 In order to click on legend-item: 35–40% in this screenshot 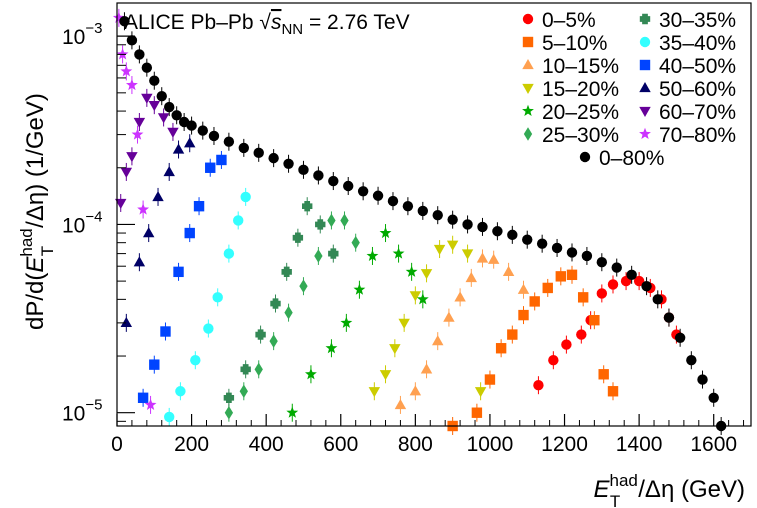, I will do `click(687, 43)`.